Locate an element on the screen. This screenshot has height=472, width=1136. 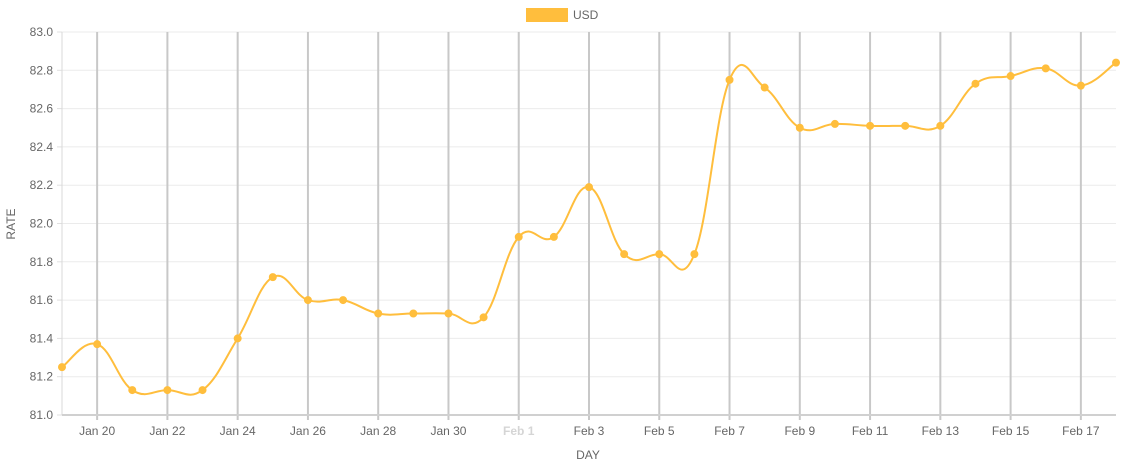
x-tick-label: Feb 5 is located at coordinates (659, 431).